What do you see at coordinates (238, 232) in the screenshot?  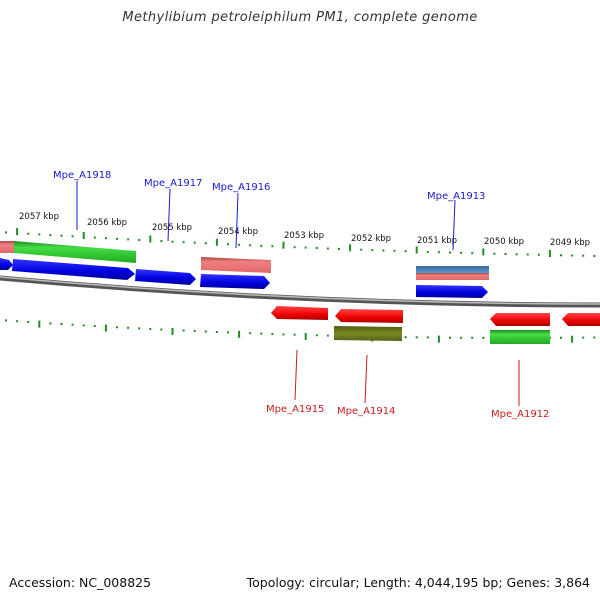 I see `ruler-label: 2054 kbp` at bounding box center [238, 232].